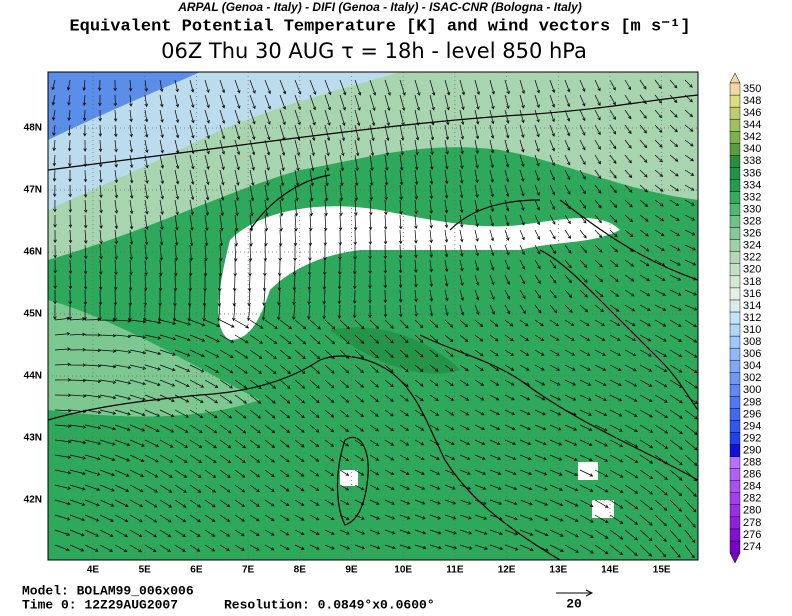 Image resolution: width=792 pixels, height=616 pixels. Describe the element at coordinates (752, 450) in the screenshot. I see `colorbar-label: 290` at that location.